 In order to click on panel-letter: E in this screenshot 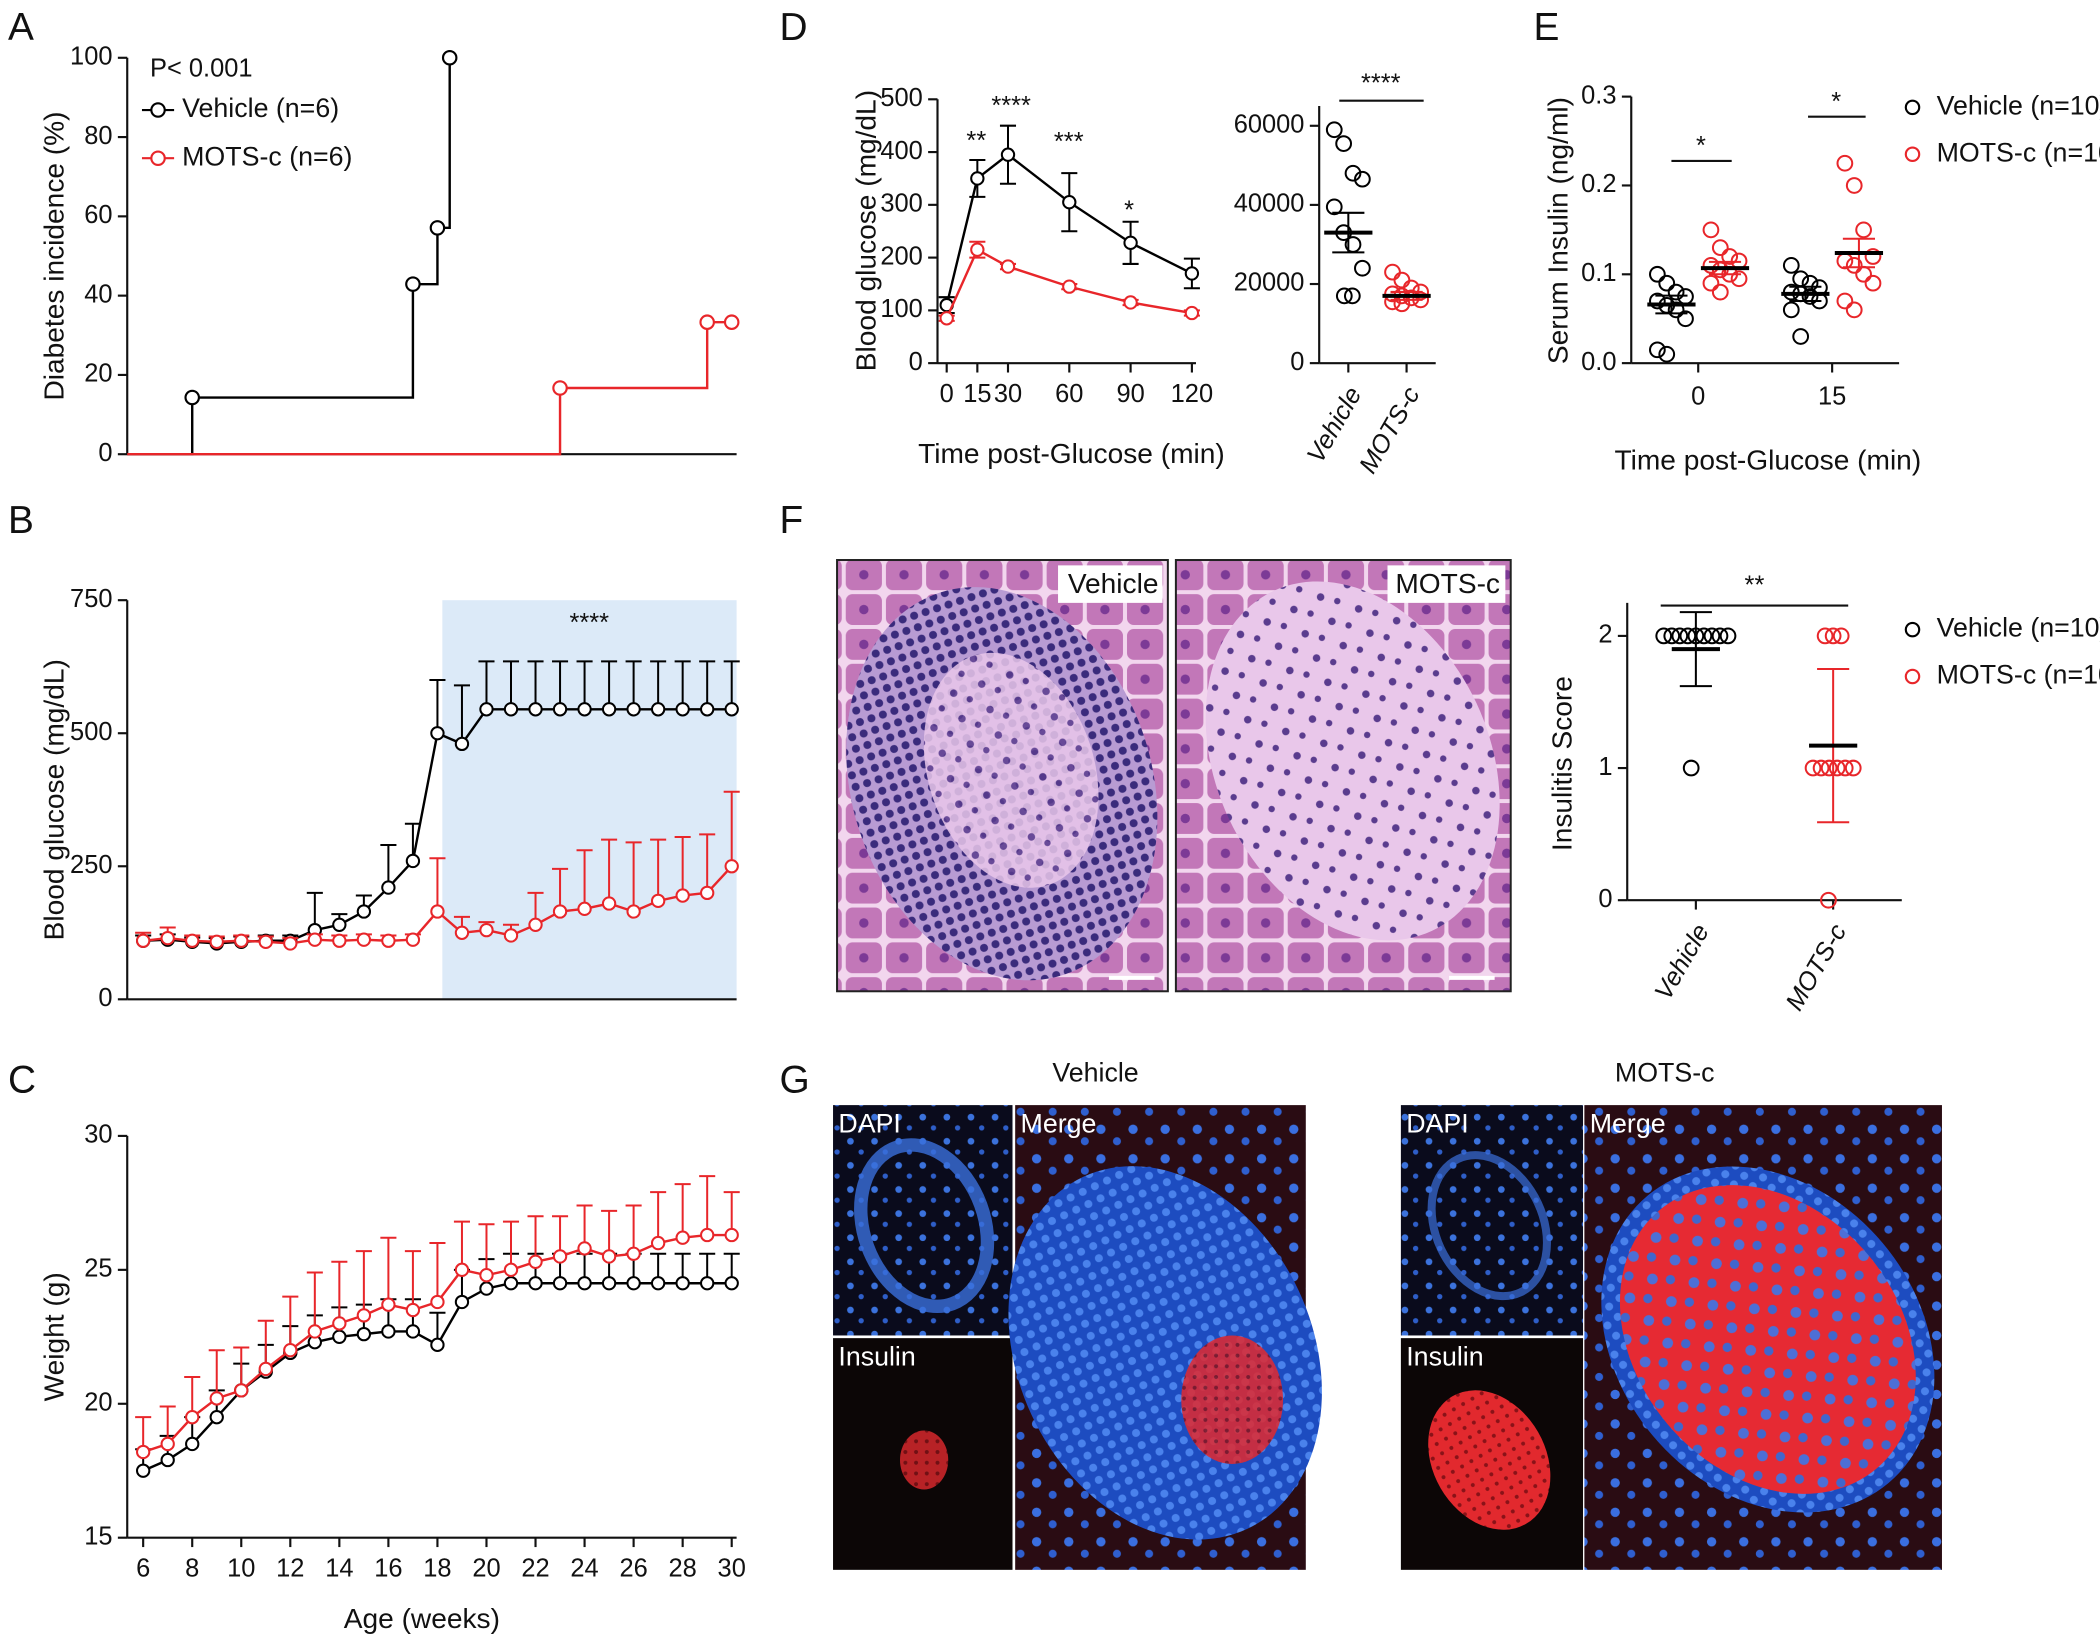, I will do `click(1546, 27)`.